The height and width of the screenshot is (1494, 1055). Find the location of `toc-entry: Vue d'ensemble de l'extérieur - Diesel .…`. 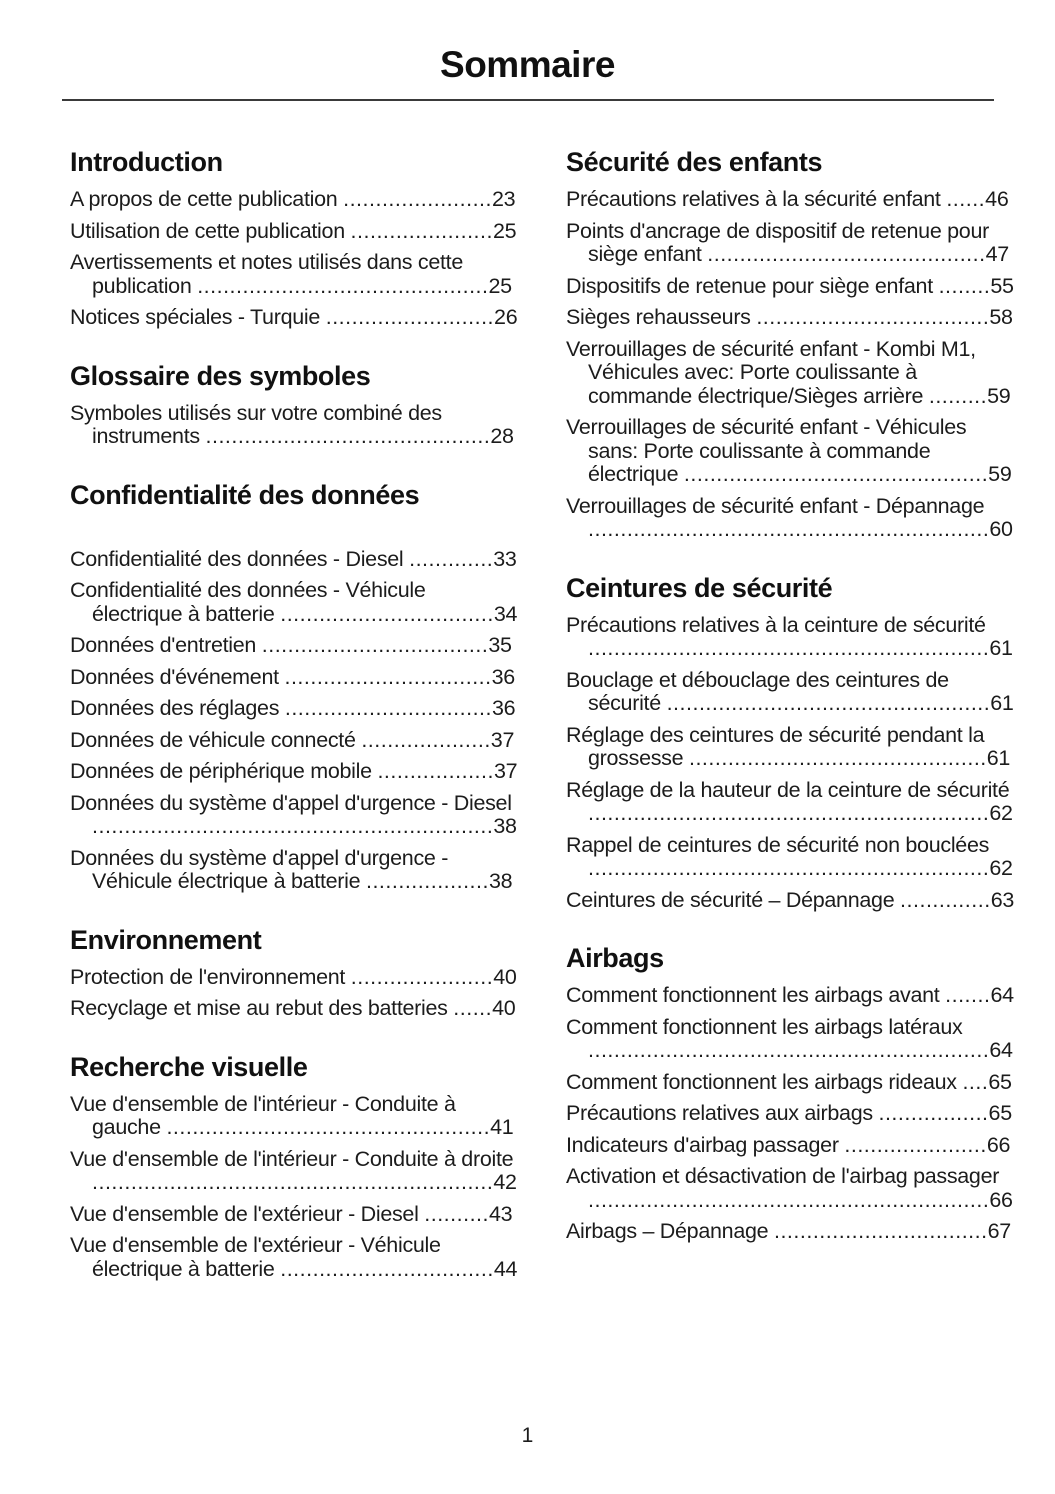

toc-entry: Vue d'ensemble de l'extérieur - Diesel .… is located at coordinates (294, 1214).